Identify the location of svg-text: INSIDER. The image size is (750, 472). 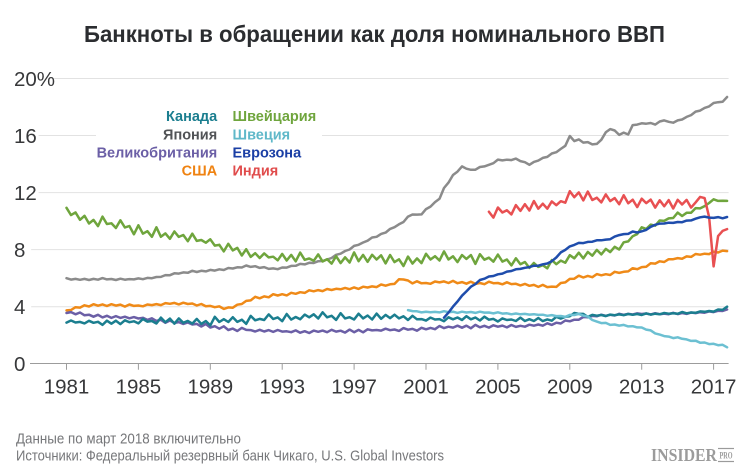
(684, 455).